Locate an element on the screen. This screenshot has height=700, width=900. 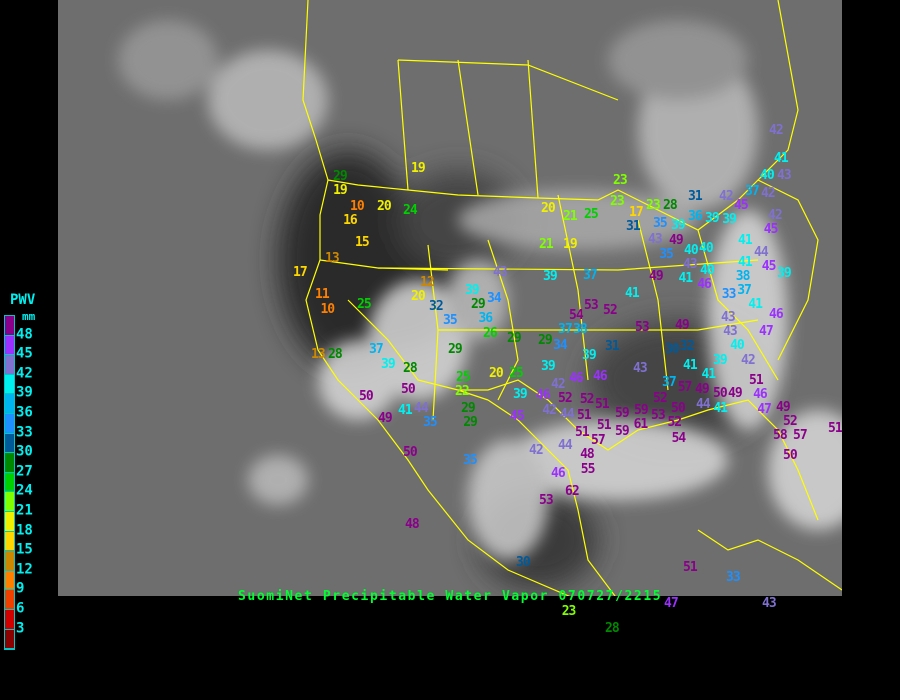
pwv-color-scale is located at coordinates (9, 483).